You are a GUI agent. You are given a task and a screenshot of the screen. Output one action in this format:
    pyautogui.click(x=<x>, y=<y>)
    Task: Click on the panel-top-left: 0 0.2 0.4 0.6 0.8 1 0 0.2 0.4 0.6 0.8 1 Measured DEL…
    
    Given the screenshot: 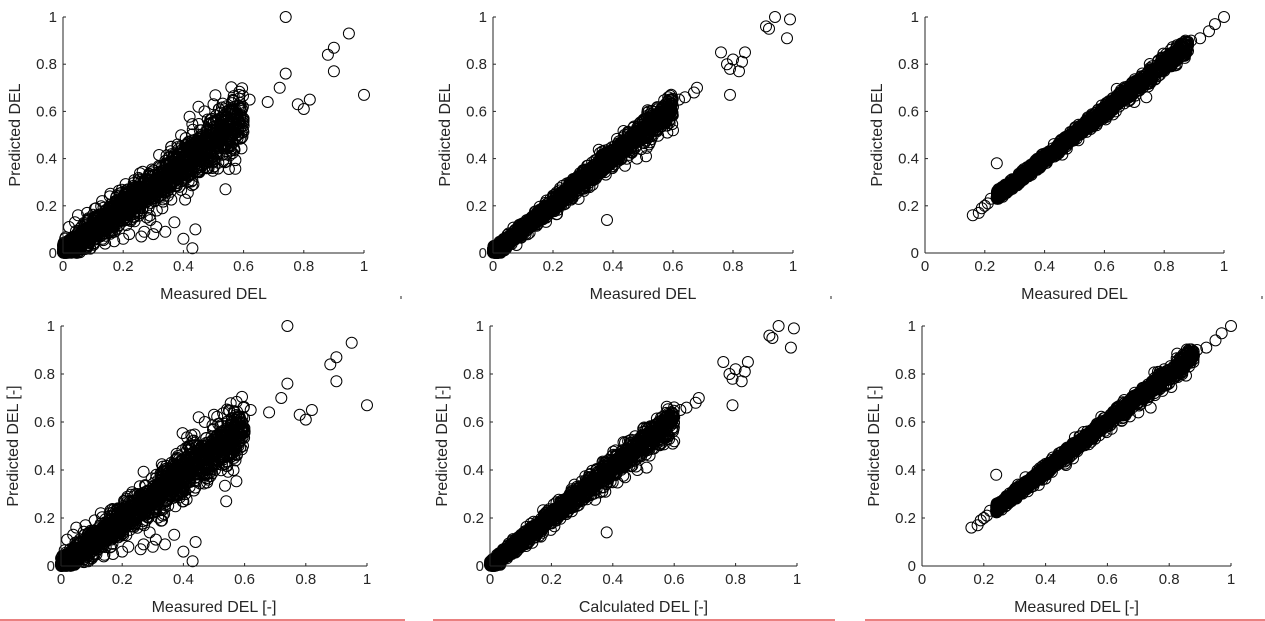 What is the action you would take?
    pyautogui.click(x=188, y=156)
    